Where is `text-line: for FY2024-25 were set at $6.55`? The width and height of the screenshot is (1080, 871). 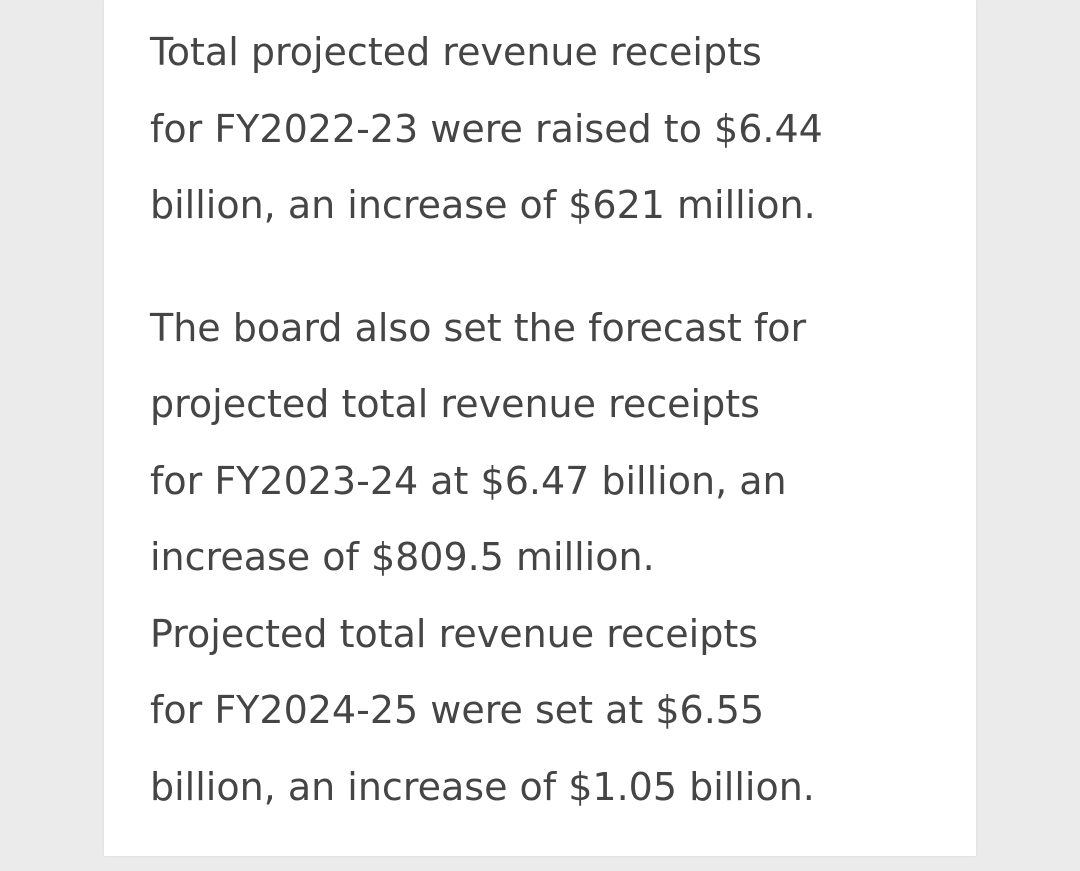
text-line: for FY2024-25 were set at $6.55 is located at coordinates (457, 710).